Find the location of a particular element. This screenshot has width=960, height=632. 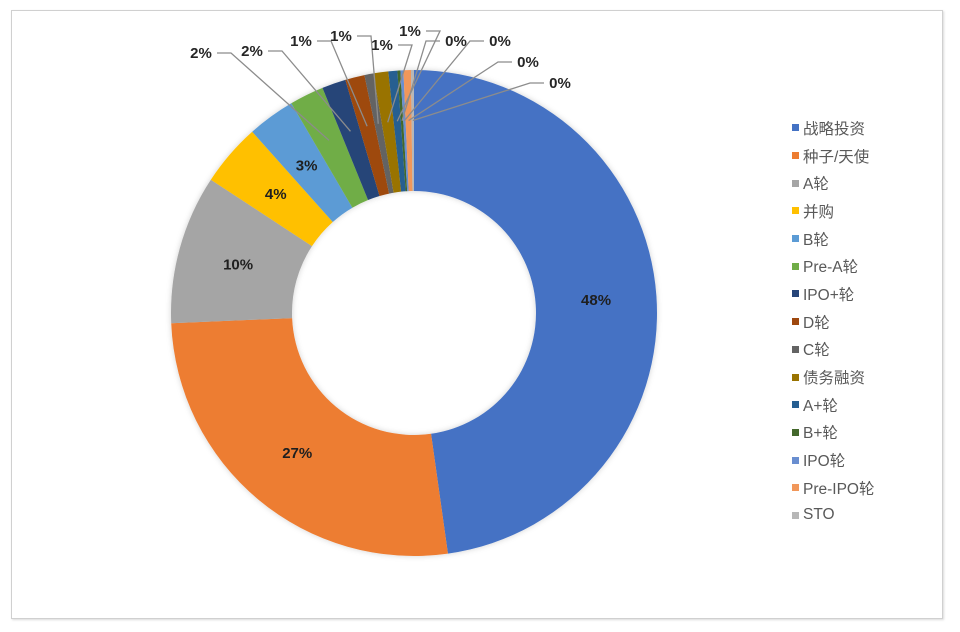

legend-item: C轮 is located at coordinates (833, 350).